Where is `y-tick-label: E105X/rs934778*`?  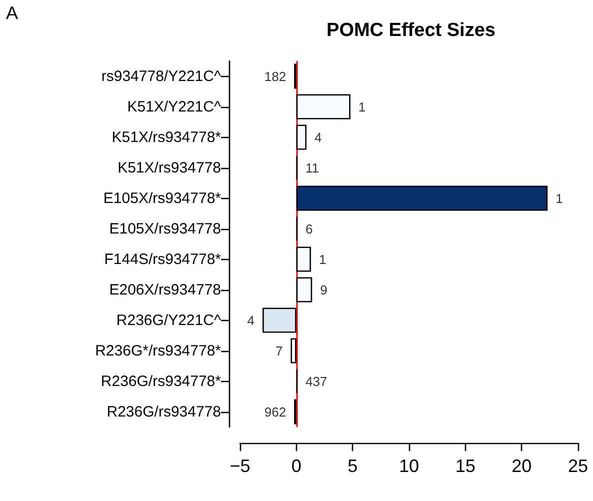
y-tick-label: E105X/rs934778* is located at coordinates (162, 198).